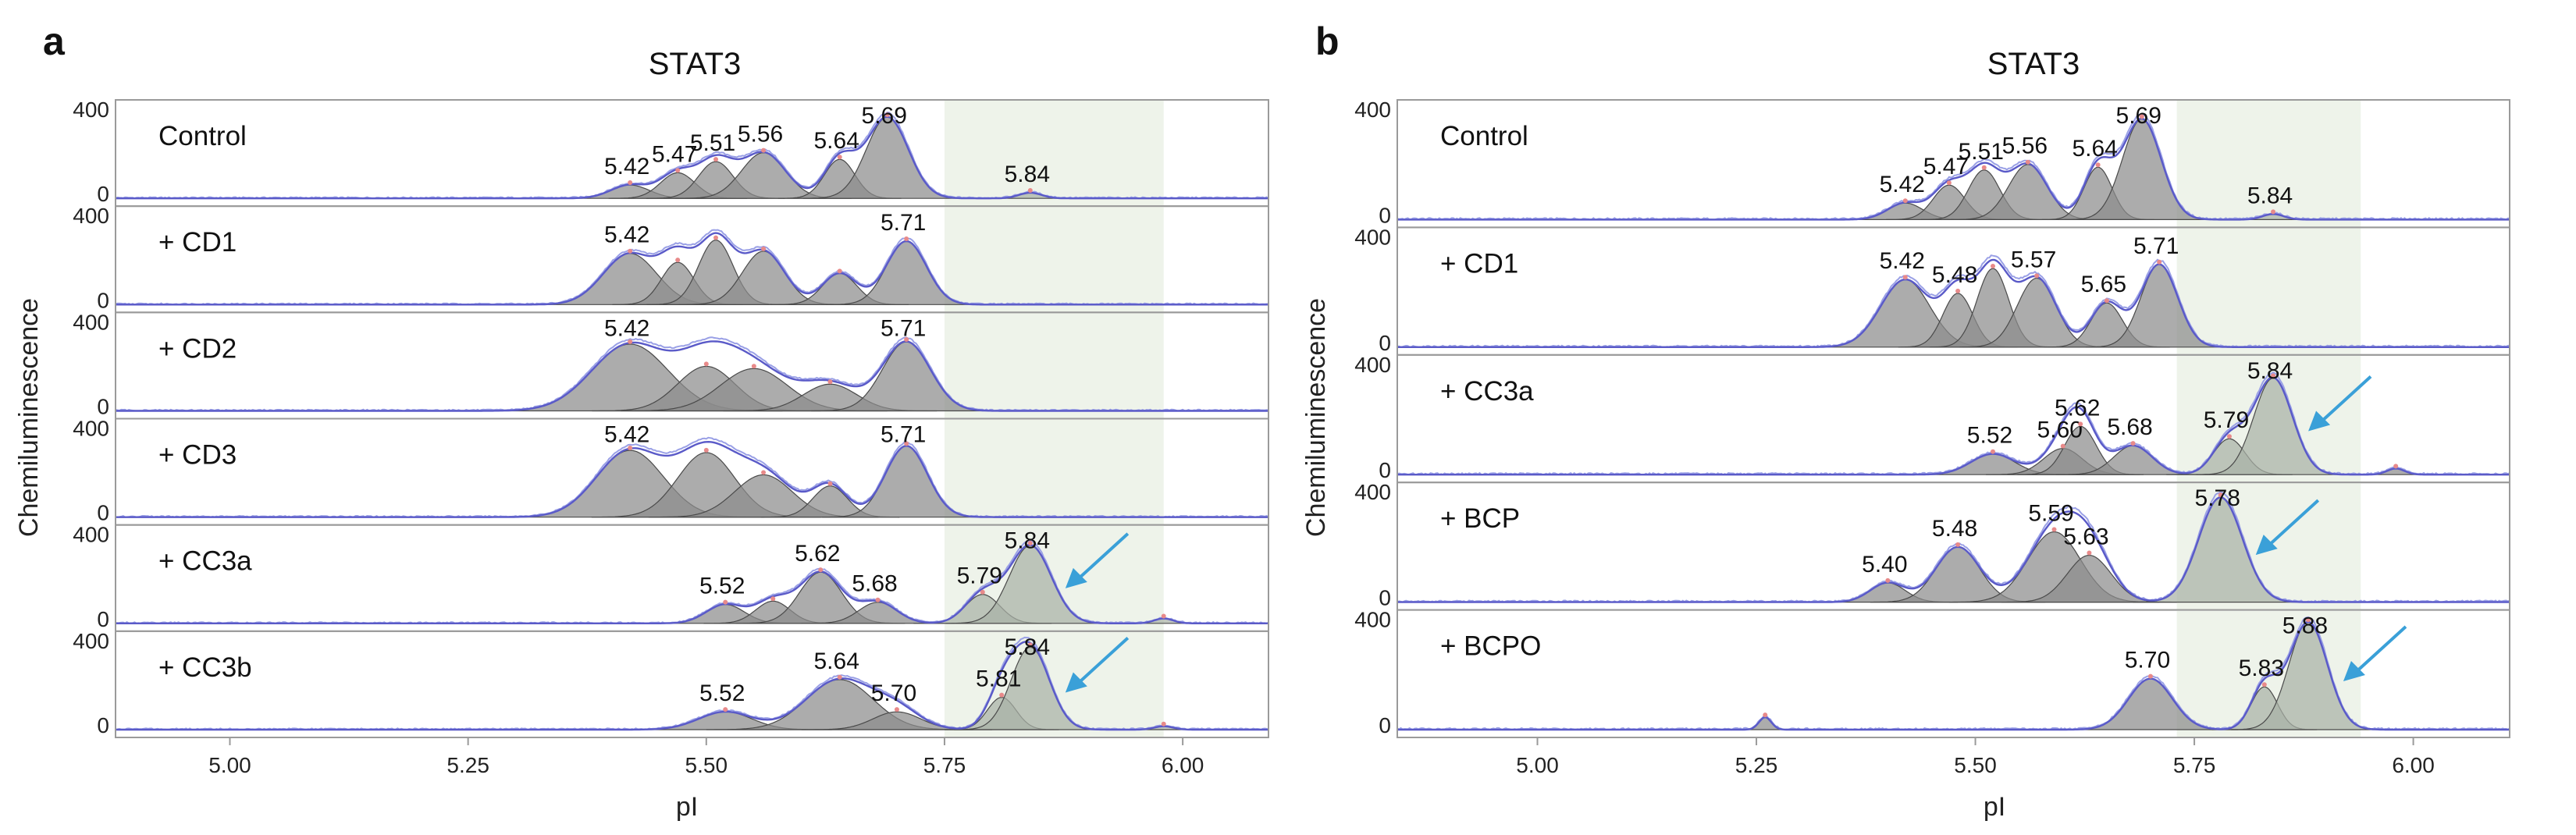 This screenshot has width=2576, height=835. What do you see at coordinates (2033, 64) in the screenshot?
I see `panel-b-title: STAT3` at bounding box center [2033, 64].